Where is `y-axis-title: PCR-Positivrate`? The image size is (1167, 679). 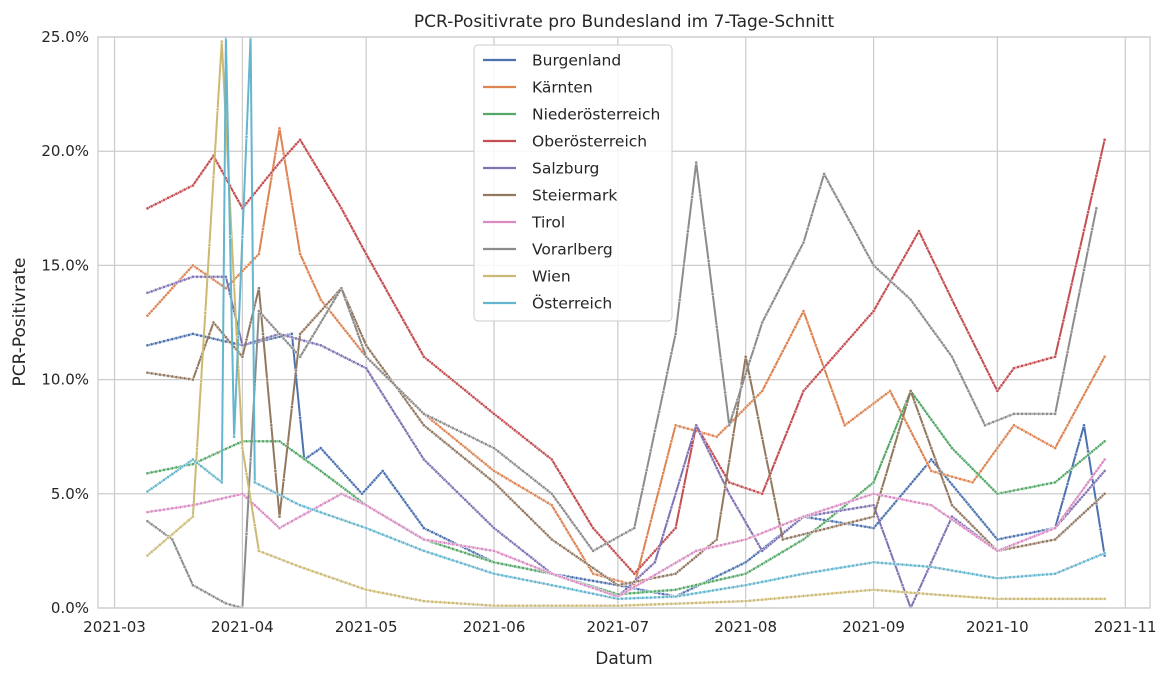
y-axis-title: PCR-Positivrate is located at coordinates (20, 322).